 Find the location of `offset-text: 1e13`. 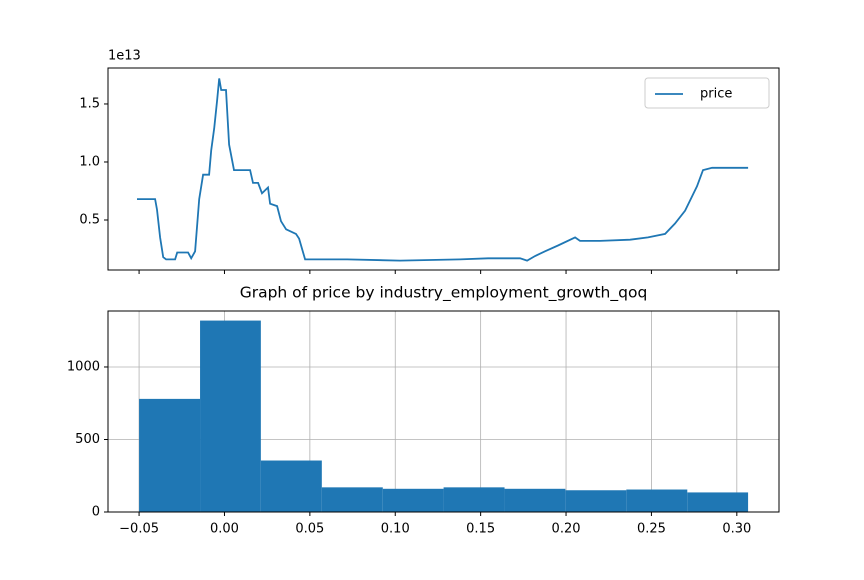

offset-text: 1e13 is located at coordinates (124, 56).